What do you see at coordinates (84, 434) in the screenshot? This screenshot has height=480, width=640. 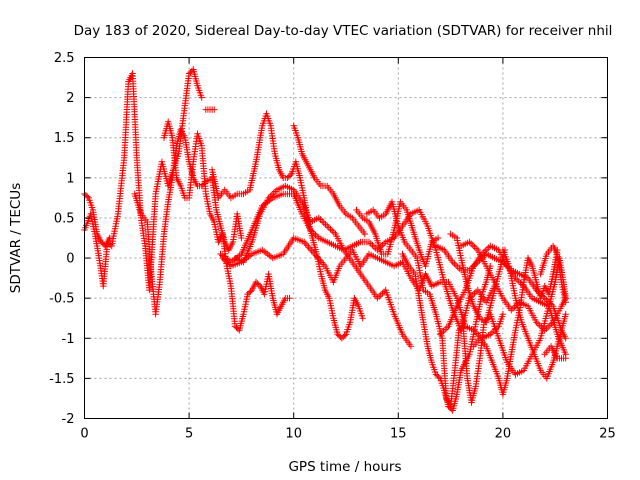 I see `x-tick-label: 0` at bounding box center [84, 434].